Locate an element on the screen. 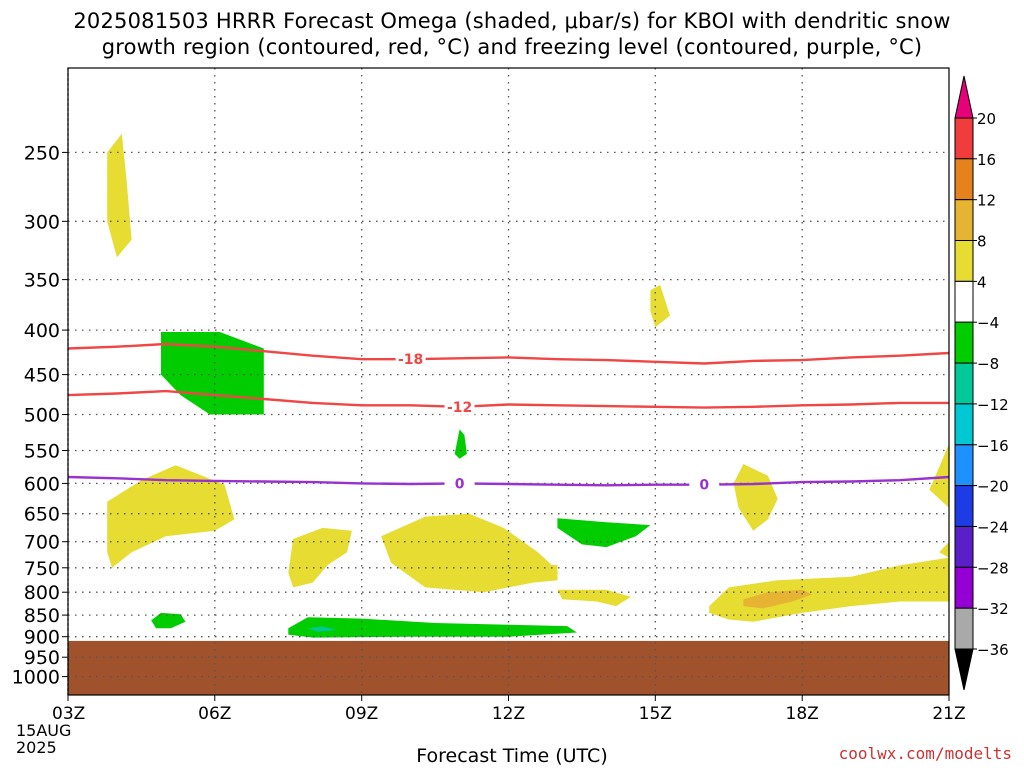 This screenshot has width=1024, height=768. colorbar-label-minus28: −28 is located at coordinates (993, 568).